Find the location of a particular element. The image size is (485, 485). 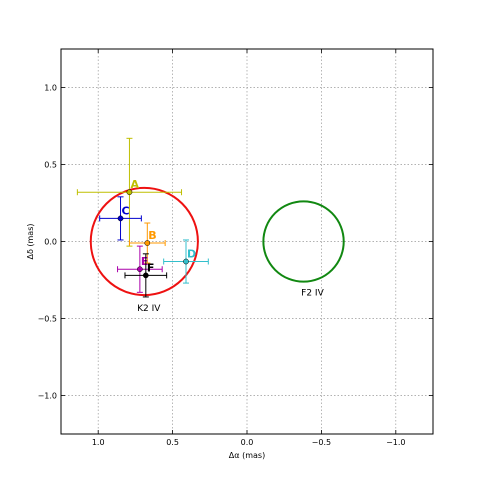

annotations: K2 IV F2 IV is located at coordinates (230, 300).